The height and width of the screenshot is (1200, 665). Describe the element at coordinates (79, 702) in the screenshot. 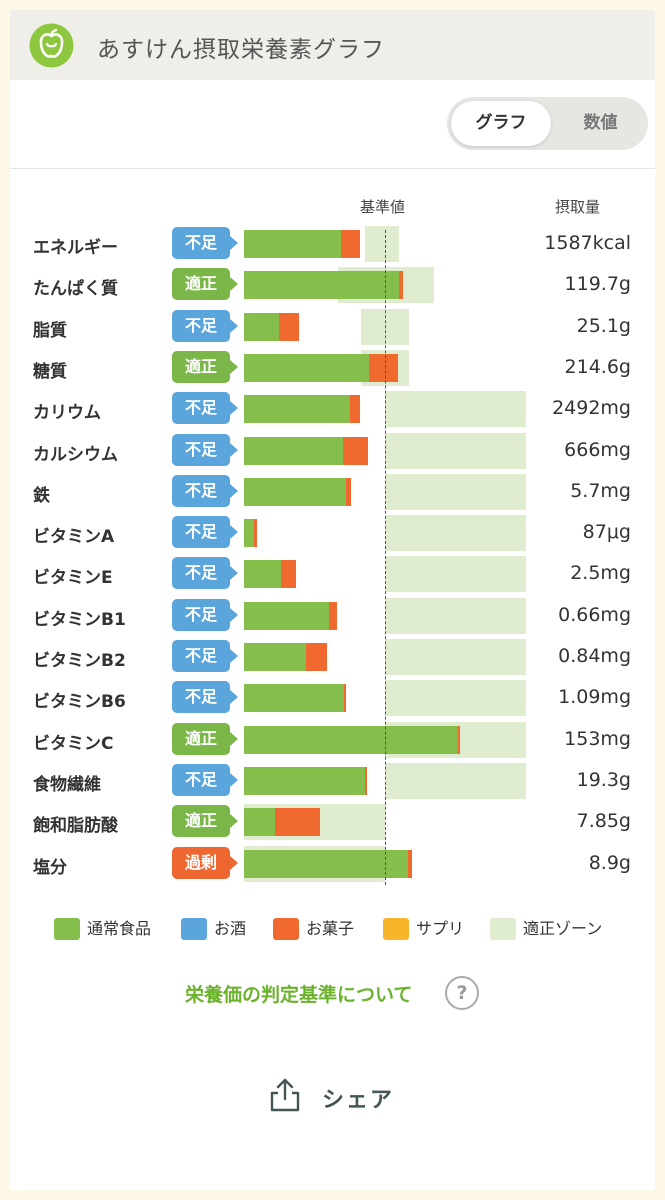

I see `nutrient-name: ビタミンB6` at that location.